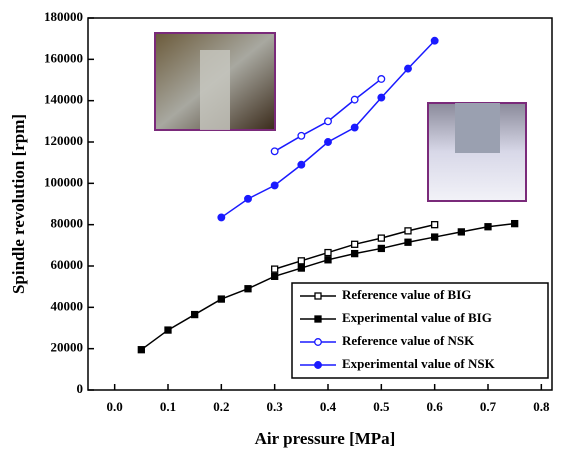 This screenshot has height=455, width=561. Describe the element at coordinates (406, 294) in the screenshot. I see `legend-label: Reference value of BIG` at that location.